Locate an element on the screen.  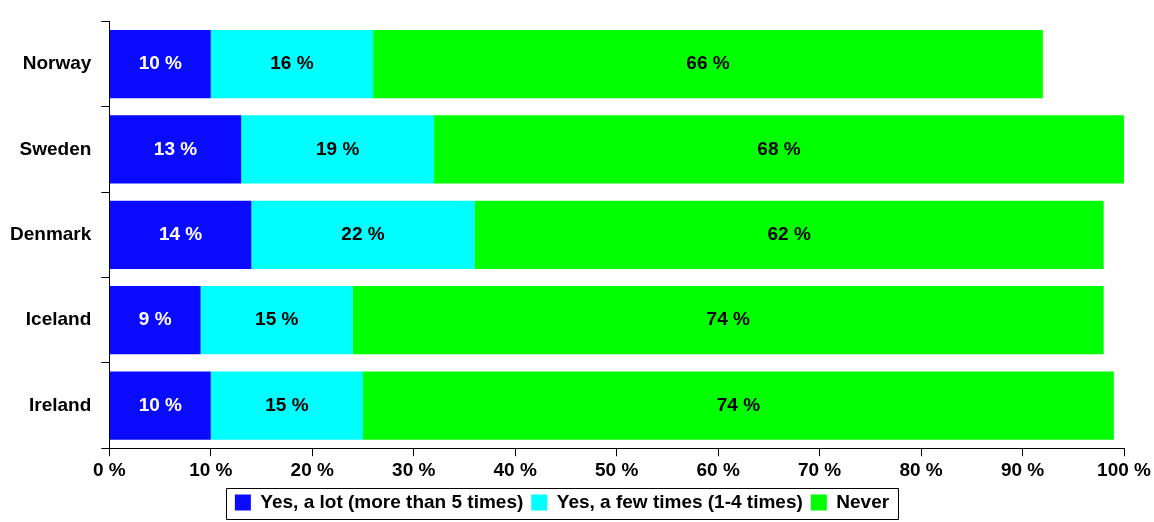
data-label: 13 % is located at coordinates (175, 148).